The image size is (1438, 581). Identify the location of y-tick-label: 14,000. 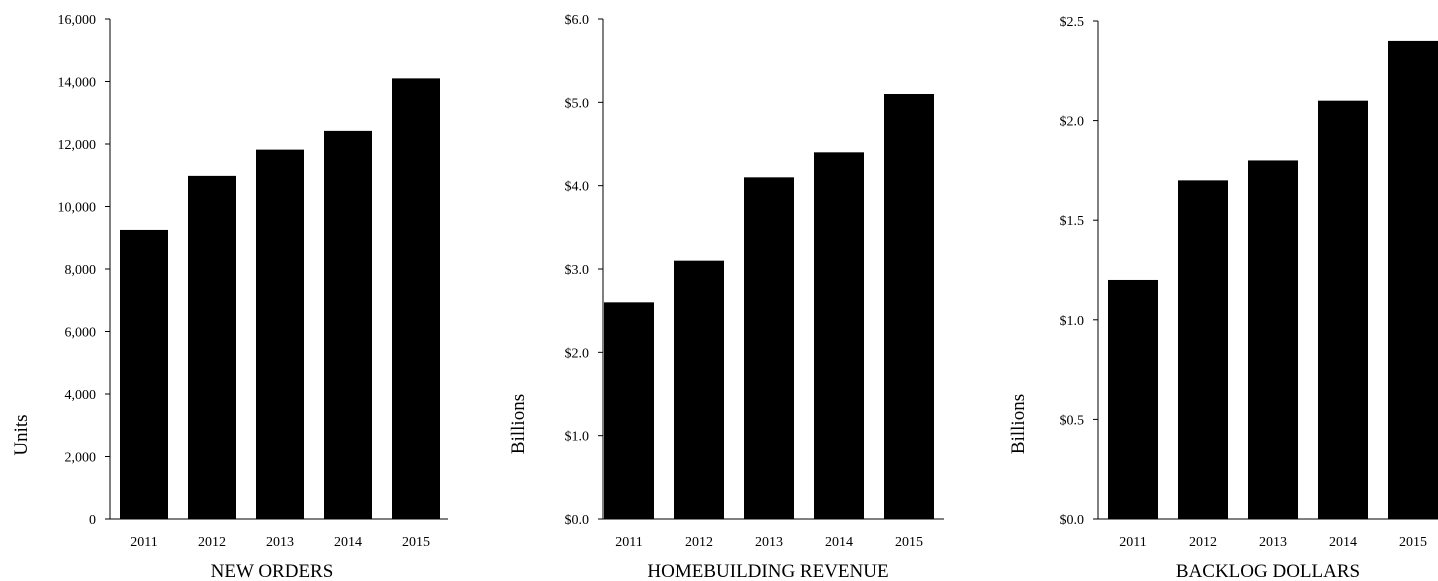
(77, 83).